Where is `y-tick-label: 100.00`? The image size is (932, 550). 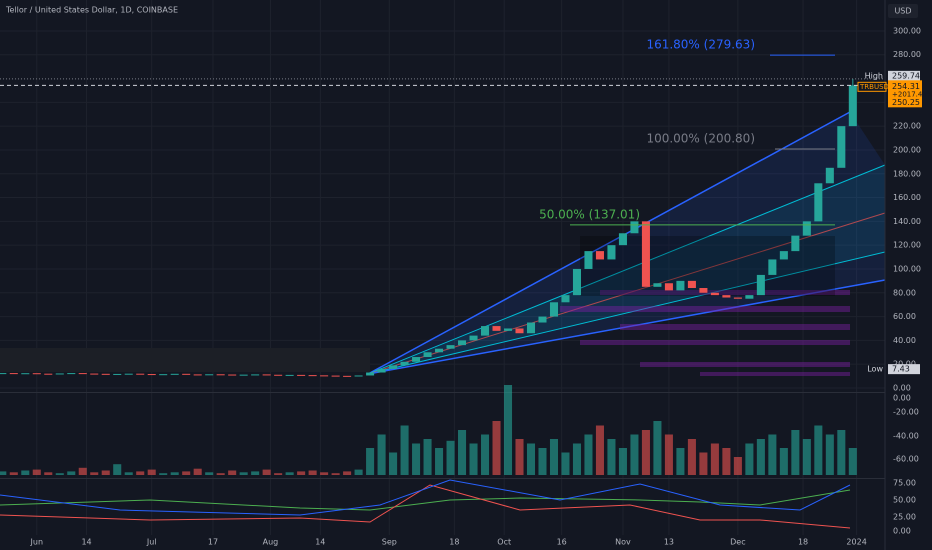
y-tick-label: 100.00 is located at coordinates (907, 268).